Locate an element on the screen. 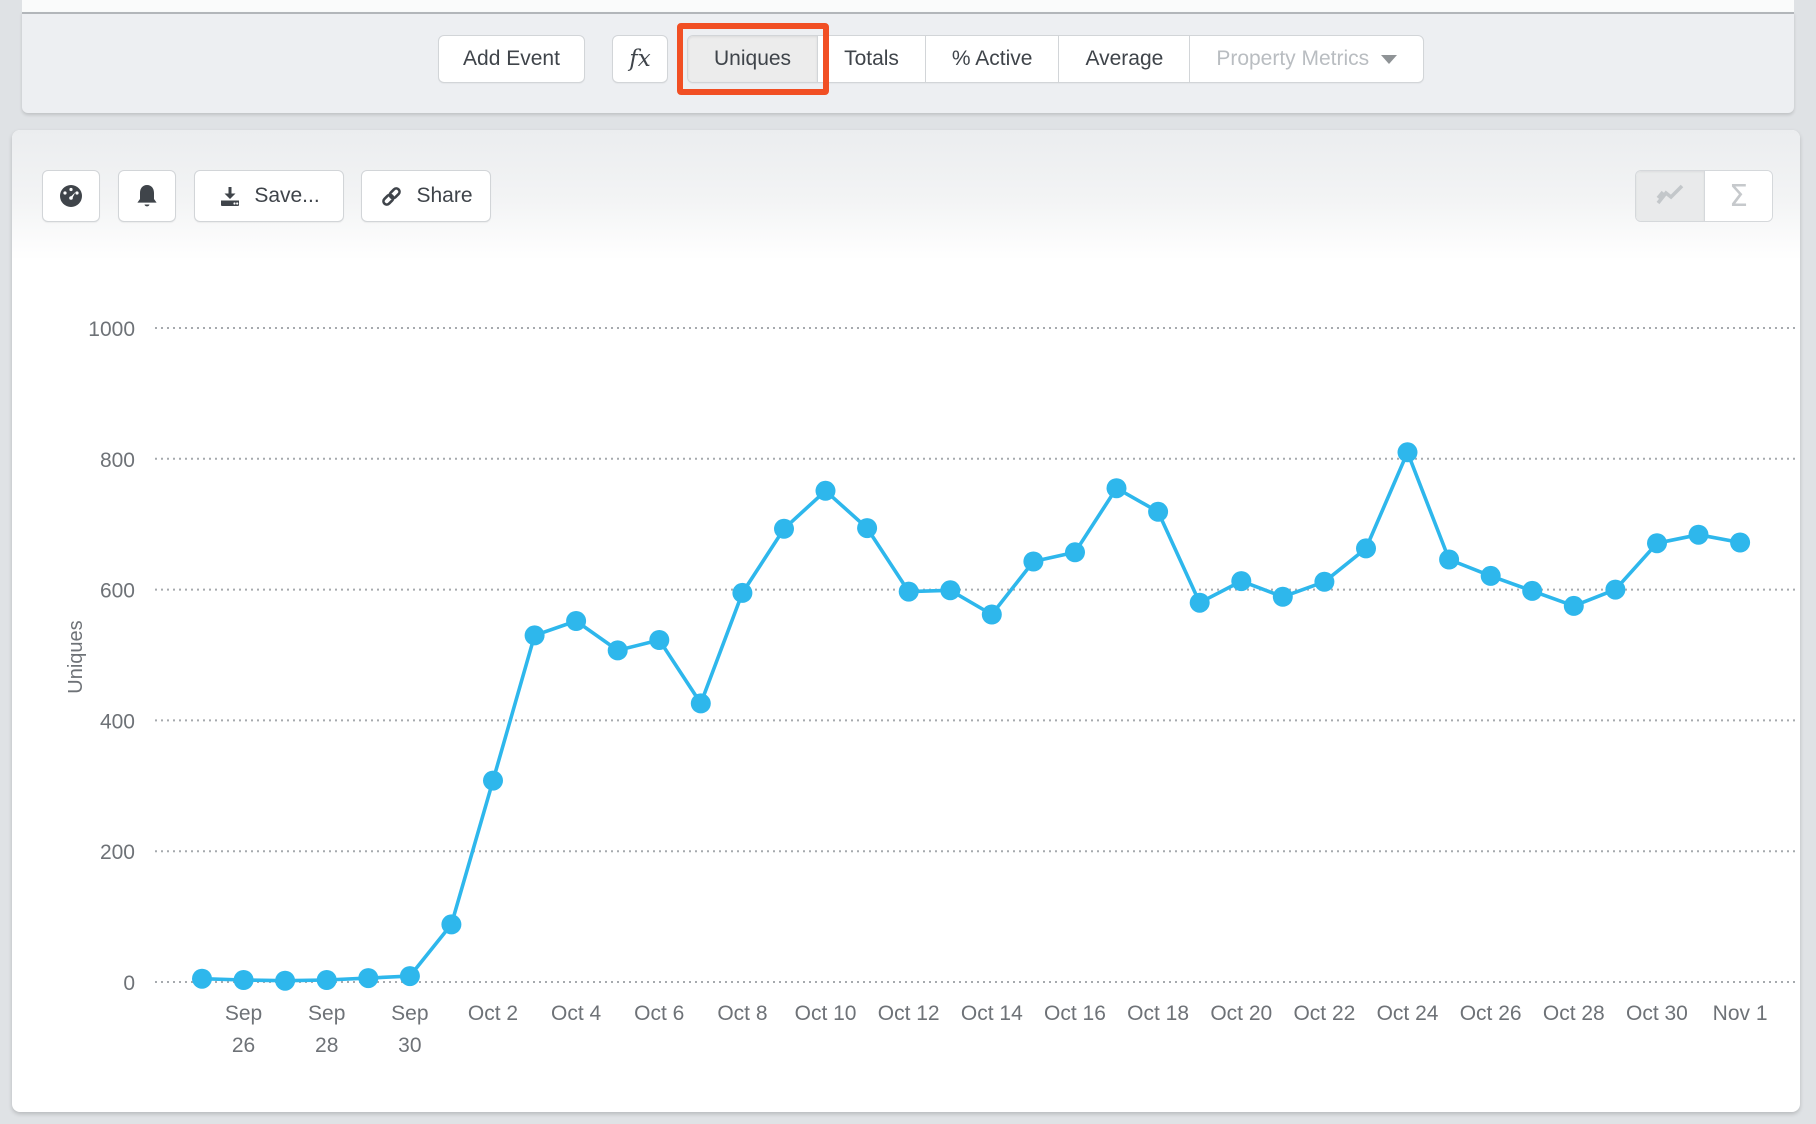 This screenshot has height=1124, width=1816. x-tick-label: Oct 6 is located at coordinates (659, 1013).